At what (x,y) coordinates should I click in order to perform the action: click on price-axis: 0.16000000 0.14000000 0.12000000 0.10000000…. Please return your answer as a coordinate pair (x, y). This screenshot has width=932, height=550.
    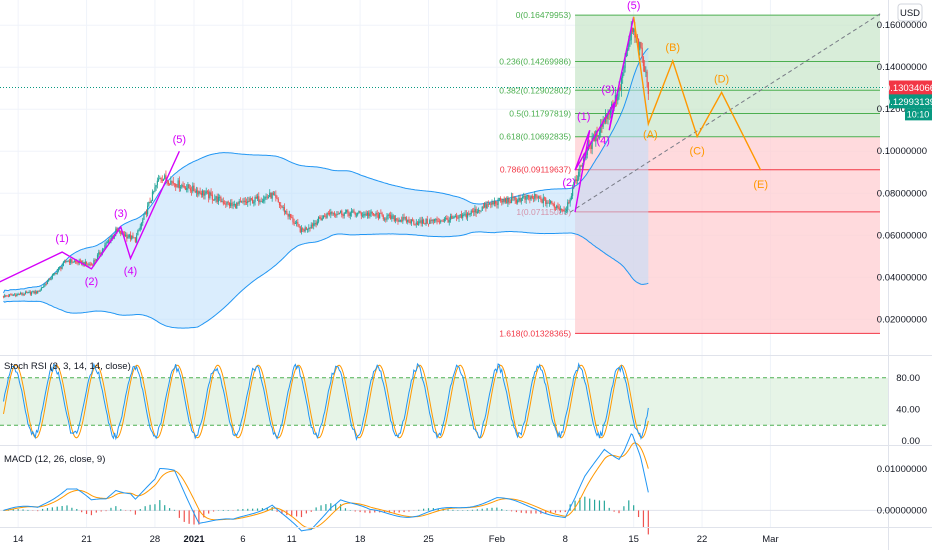
    Looking at the image, I should click on (902, 172).